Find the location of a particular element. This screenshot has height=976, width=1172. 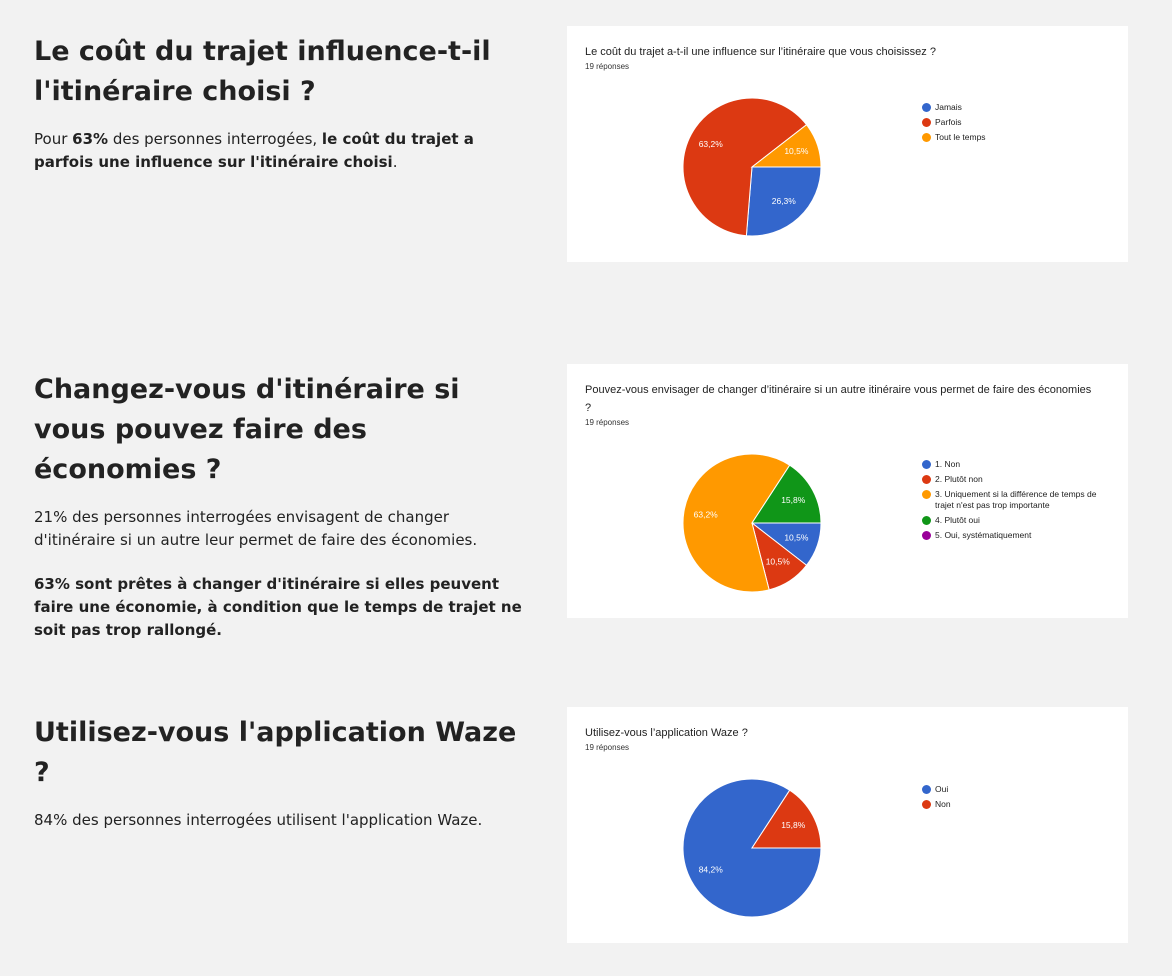

legend-label: 4. Plutôt oui is located at coordinates (957, 520).